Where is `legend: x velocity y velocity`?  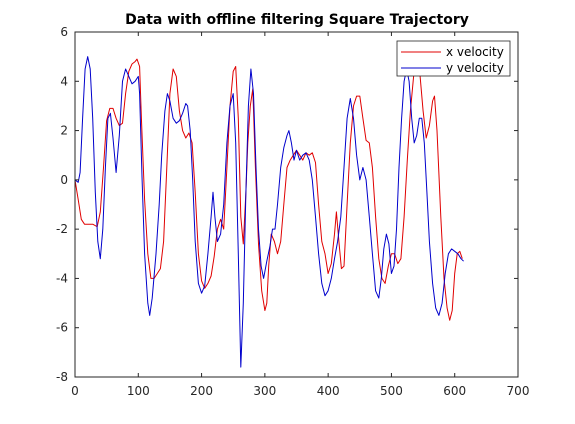 legend: x velocity y velocity is located at coordinates (453, 58).